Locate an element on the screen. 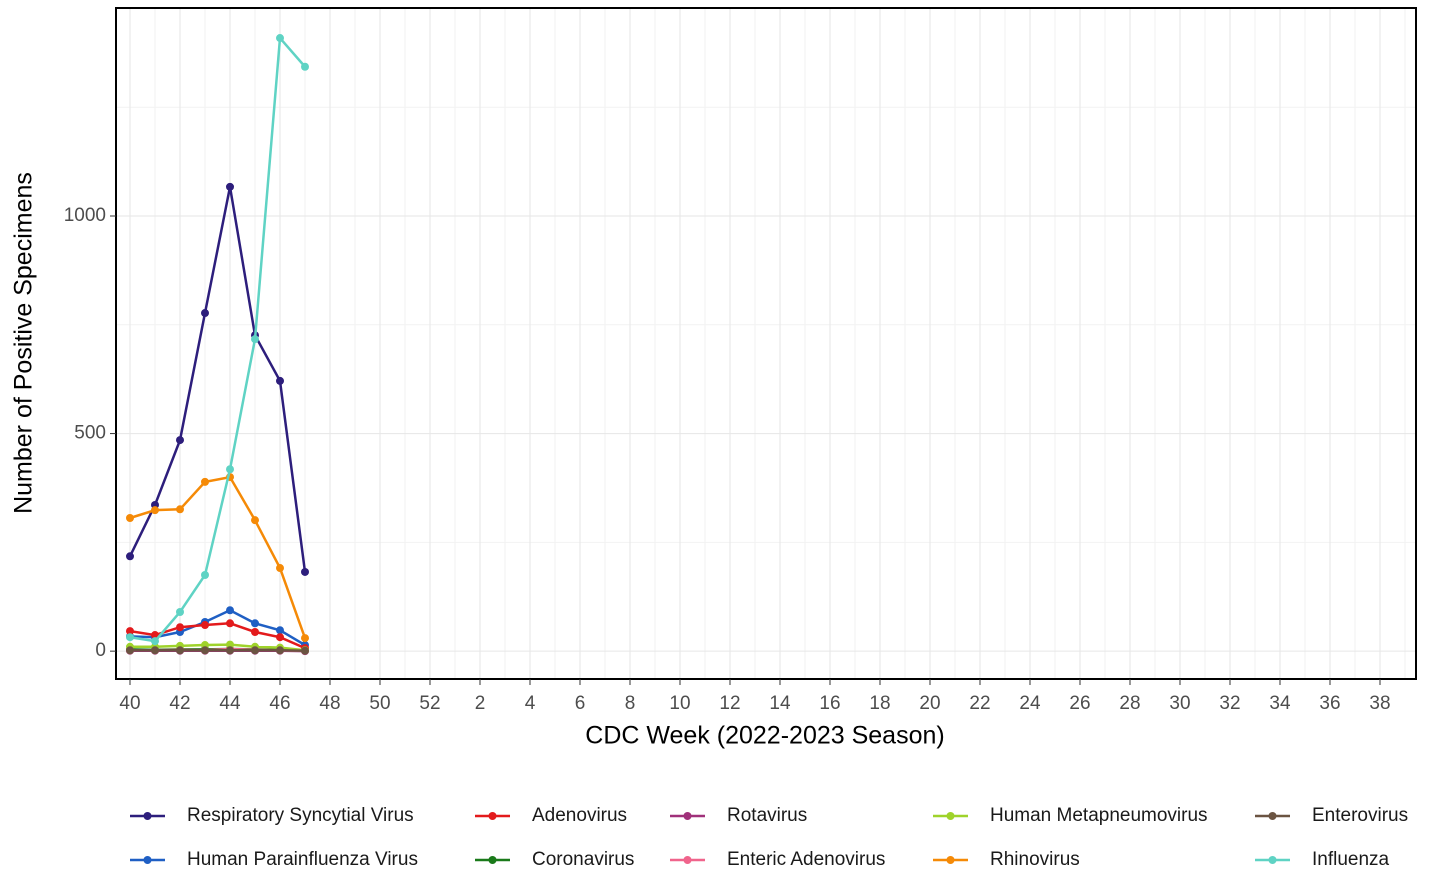 The height and width of the screenshot is (873, 1435). legend-label: Rotavirus is located at coordinates (767, 815).